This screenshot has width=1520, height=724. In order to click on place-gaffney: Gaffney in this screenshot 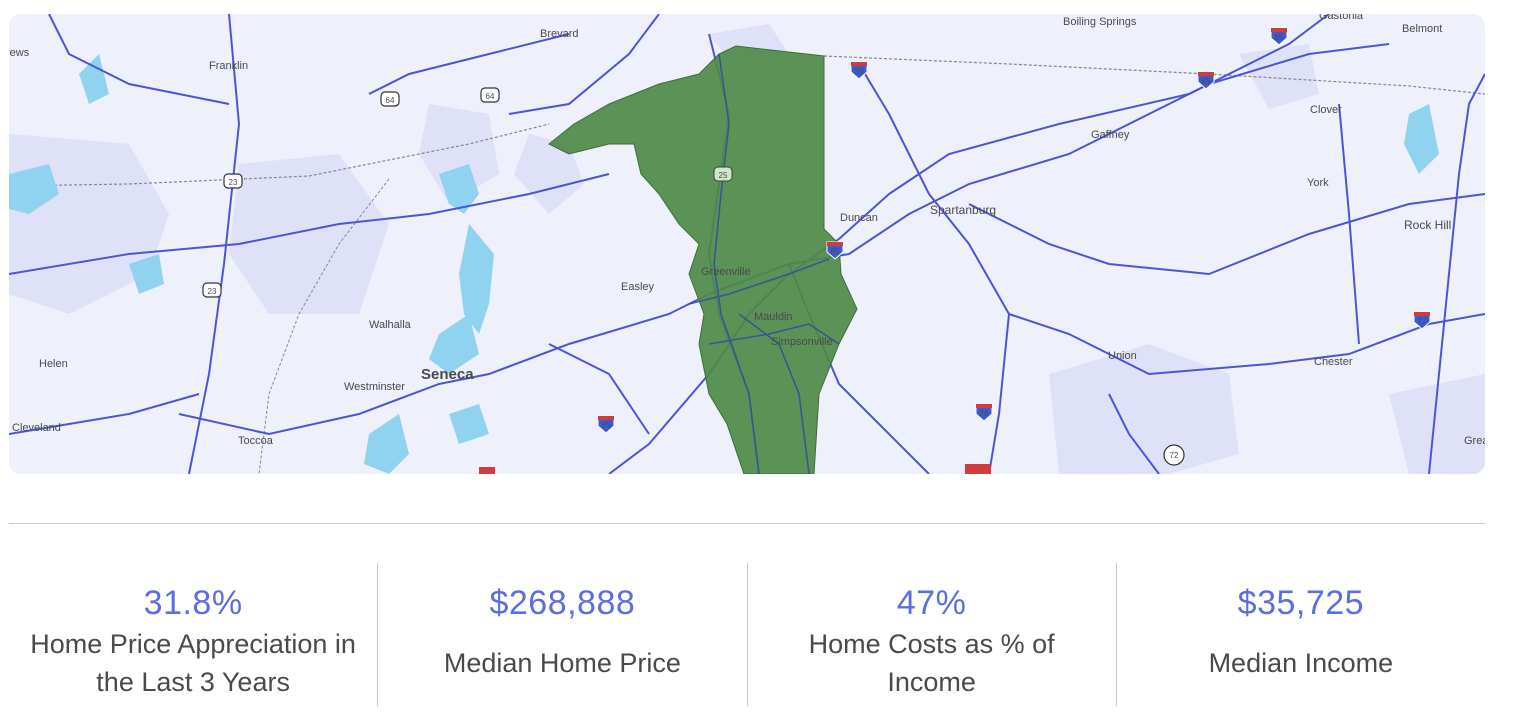, I will do `click(1110, 135)`.